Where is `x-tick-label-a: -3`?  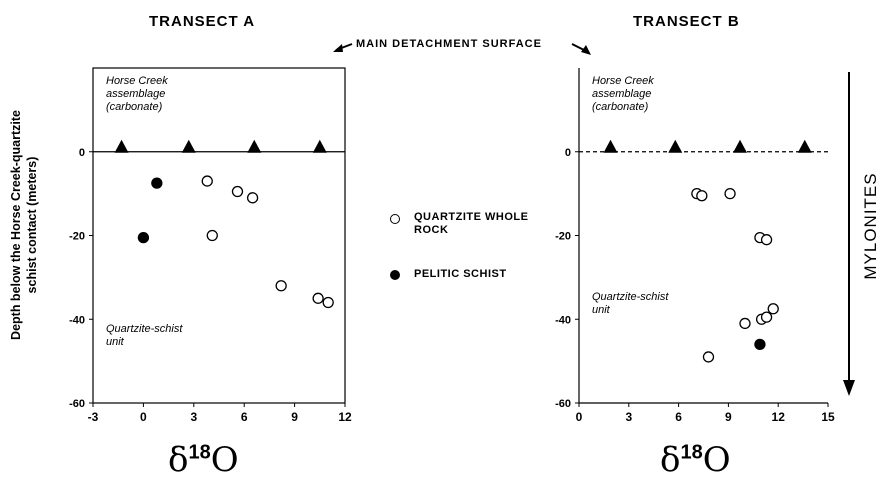
x-tick-label-a: -3 is located at coordinates (93, 417).